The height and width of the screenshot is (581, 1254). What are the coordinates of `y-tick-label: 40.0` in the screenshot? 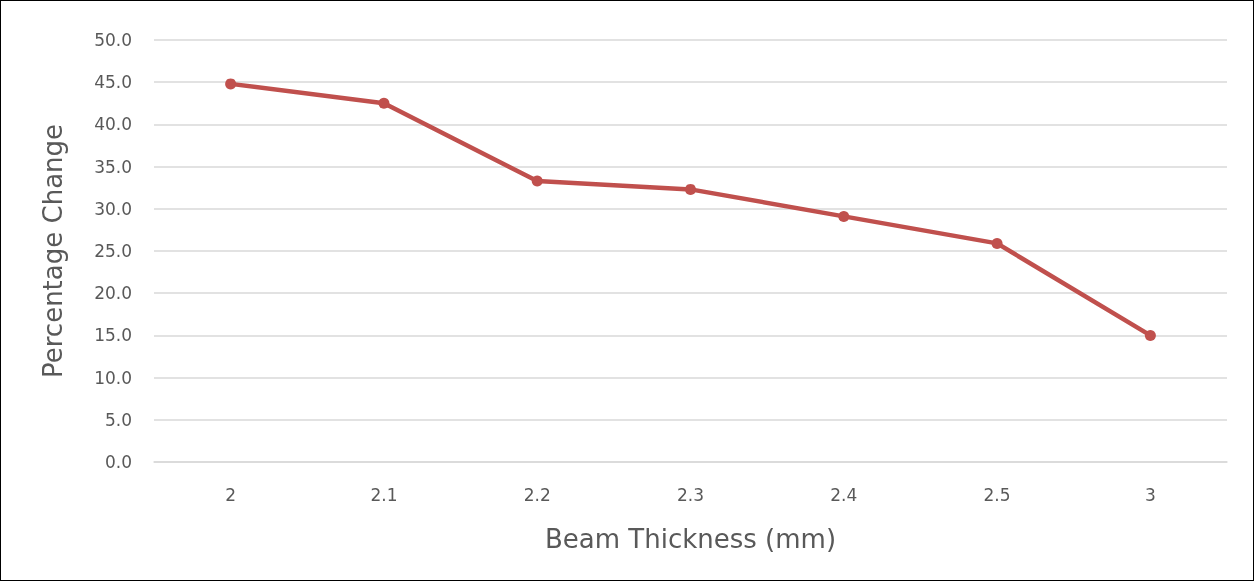 It's located at (113, 124).